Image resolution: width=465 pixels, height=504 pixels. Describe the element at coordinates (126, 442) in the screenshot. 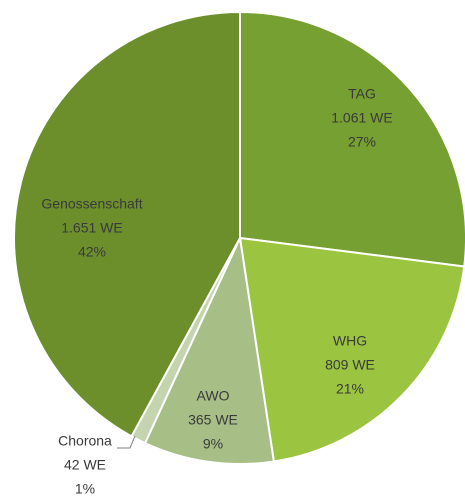

I see `leader-line` at that location.